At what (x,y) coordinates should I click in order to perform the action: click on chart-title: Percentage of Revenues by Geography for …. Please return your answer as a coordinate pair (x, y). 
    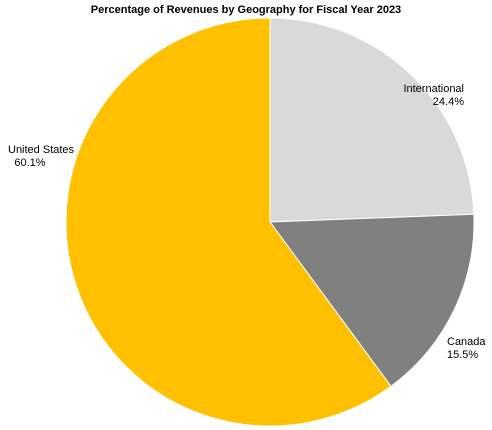
    Looking at the image, I should click on (246, 10).